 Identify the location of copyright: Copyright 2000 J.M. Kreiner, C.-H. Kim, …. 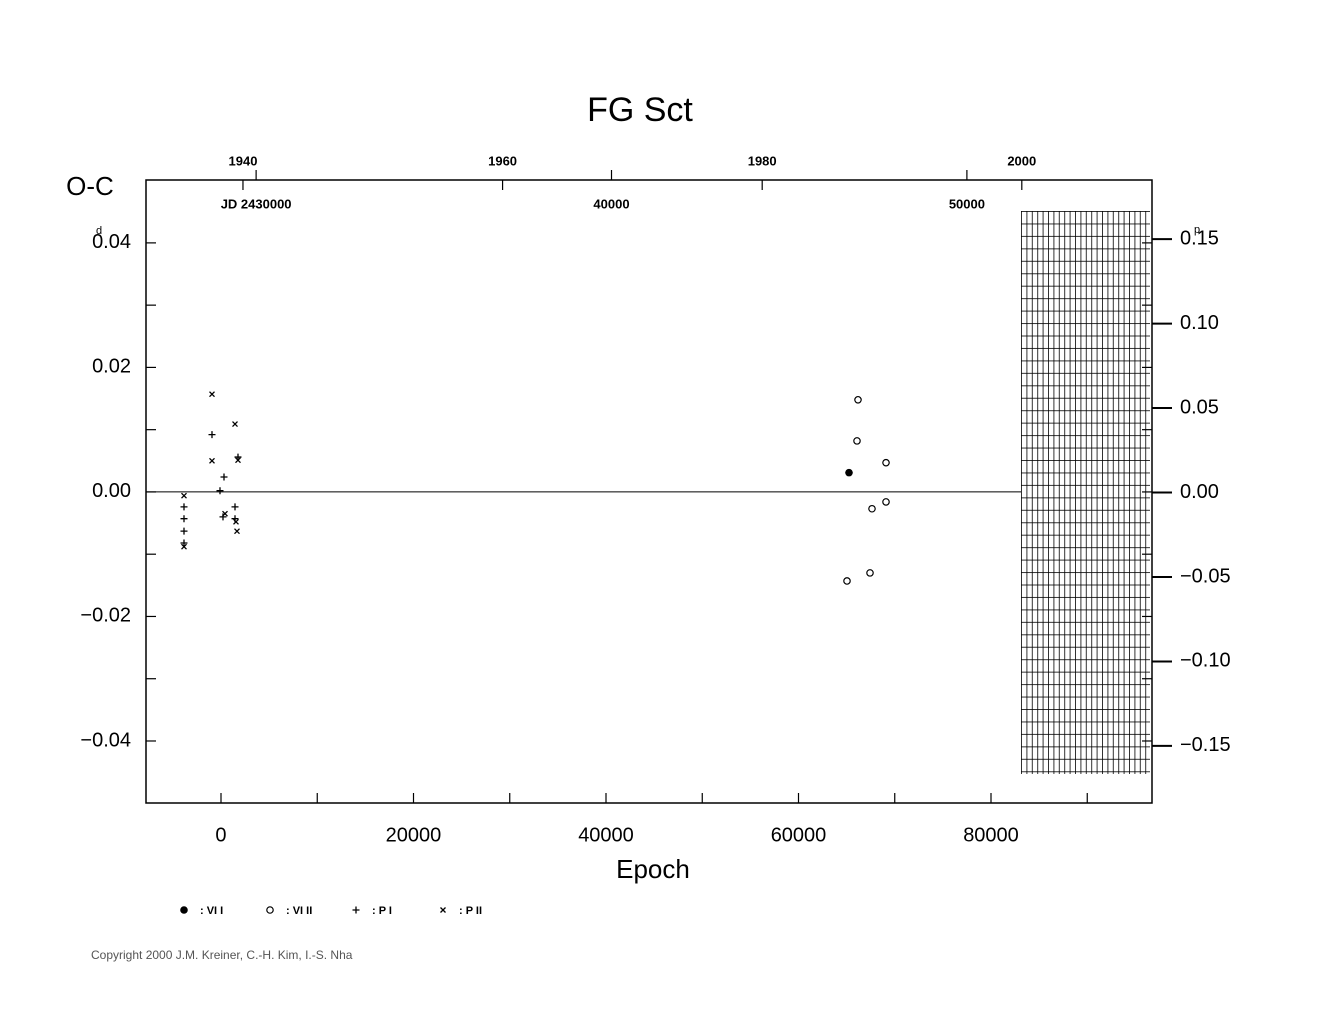
(222, 955).